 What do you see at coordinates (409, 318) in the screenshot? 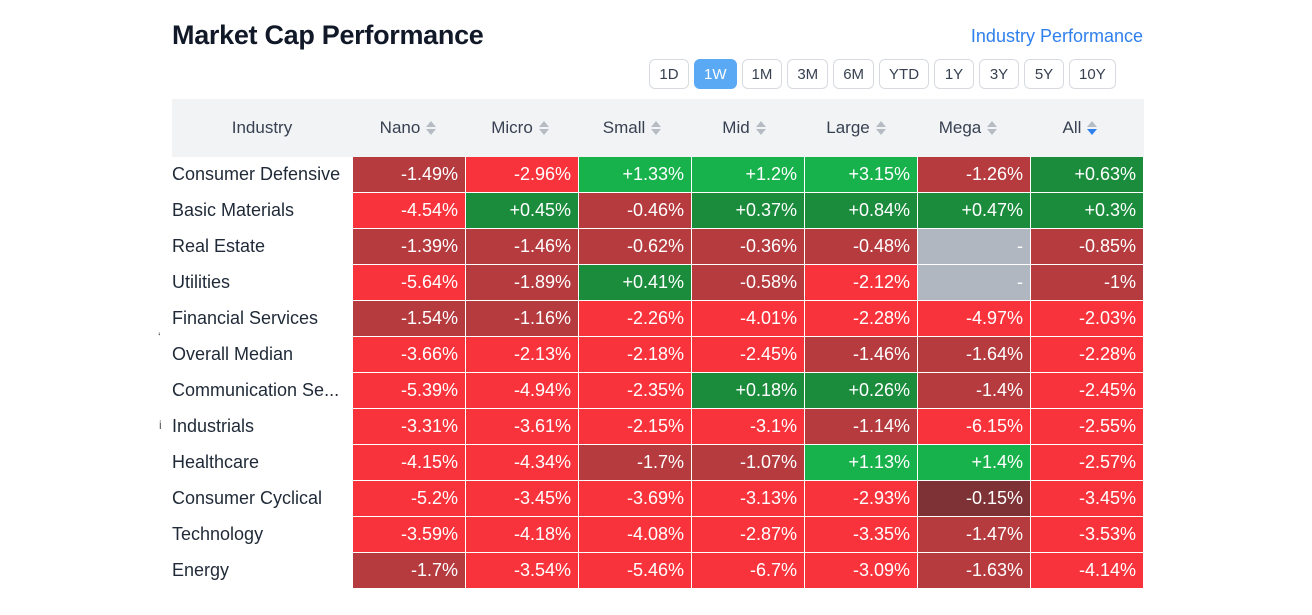
I see `table-cell: -1.54%` at bounding box center [409, 318].